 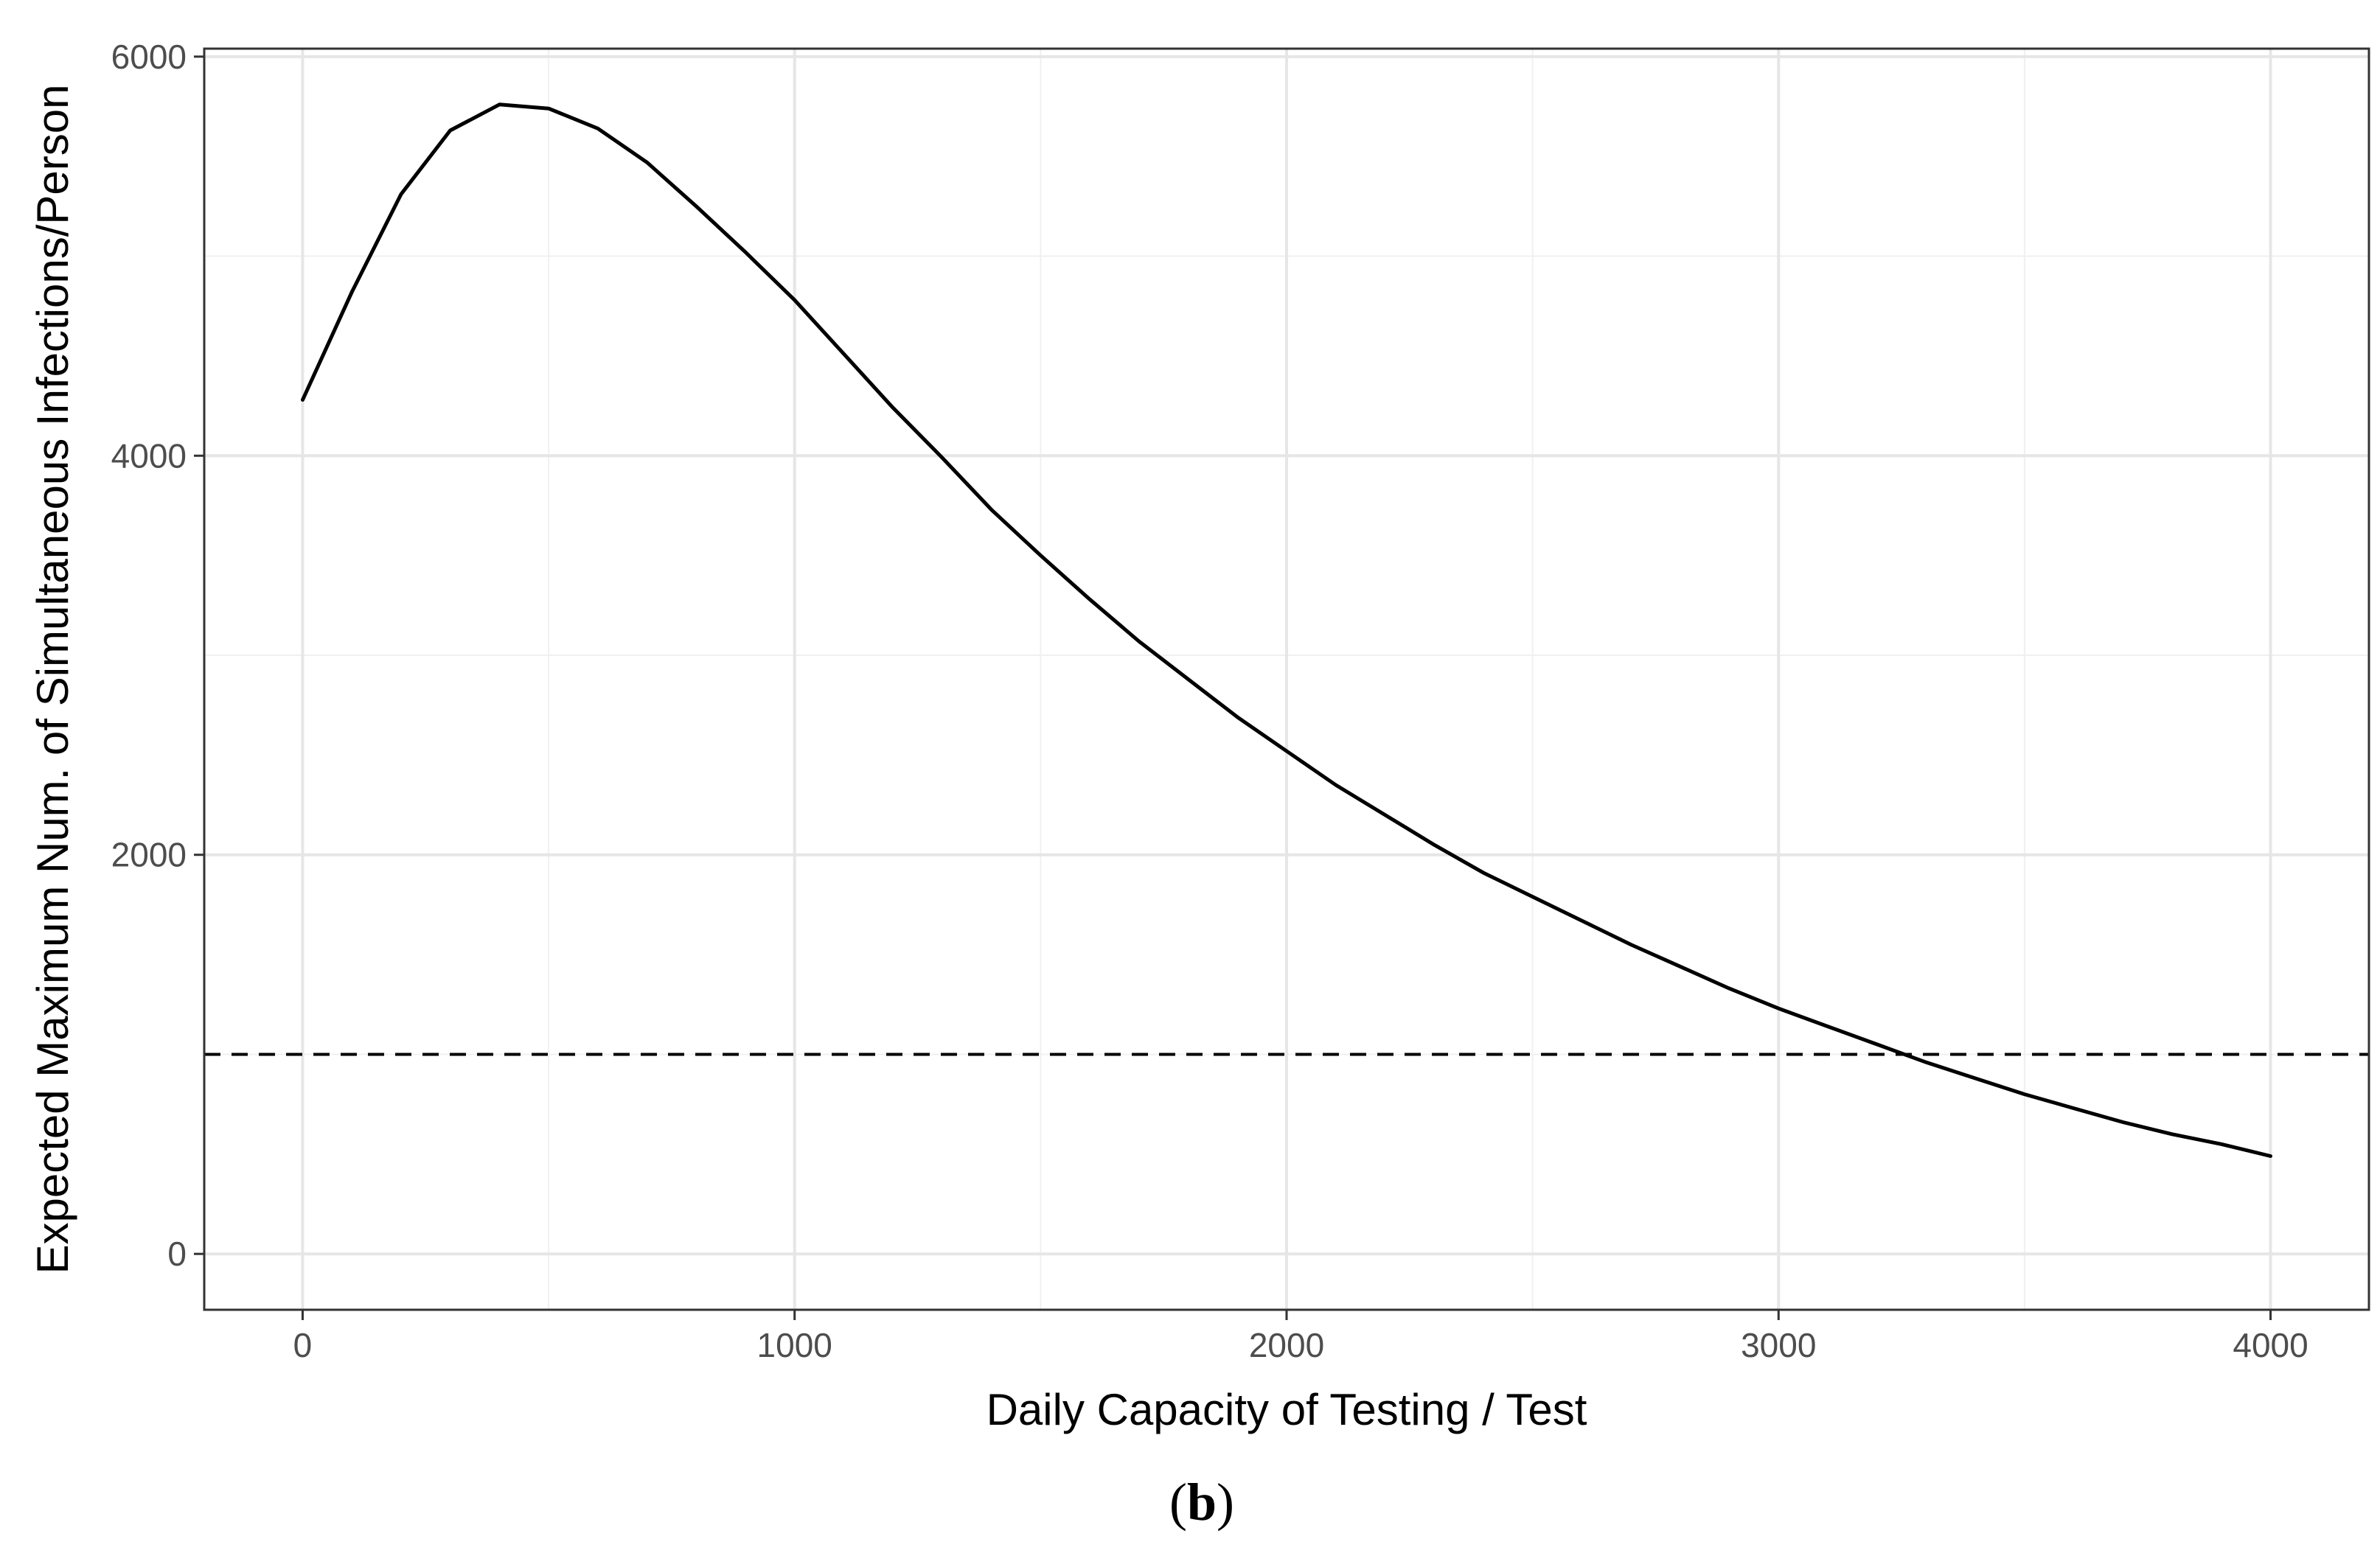 I want to click on x-tick-label: 2000, so click(x=1286, y=1345).